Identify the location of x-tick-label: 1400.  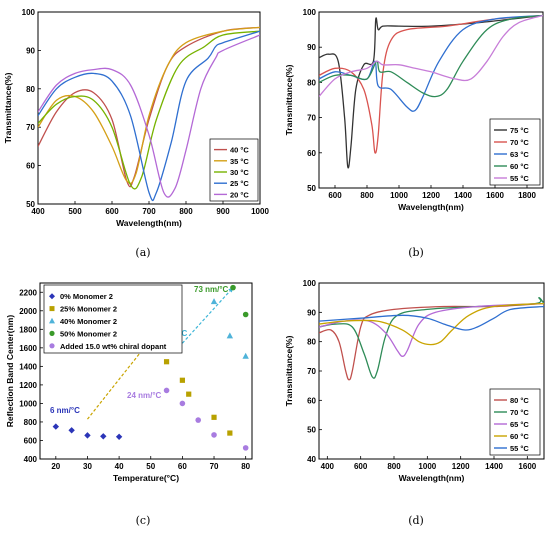
(494, 466).